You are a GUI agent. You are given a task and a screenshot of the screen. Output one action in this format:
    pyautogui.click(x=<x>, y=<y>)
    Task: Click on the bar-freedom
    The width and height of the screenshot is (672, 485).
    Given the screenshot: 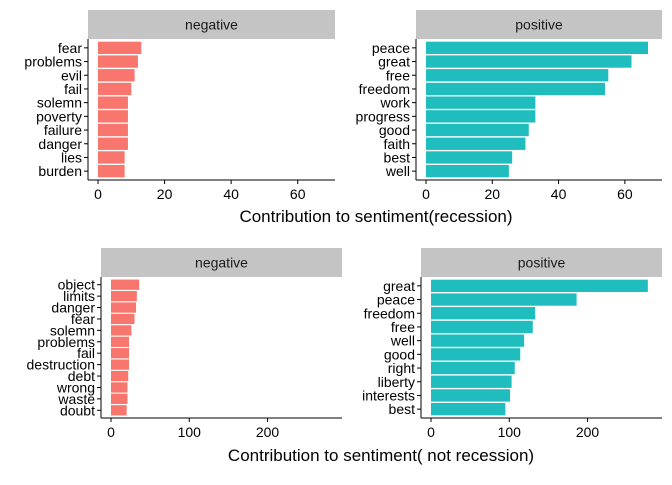 What is the action you would take?
    pyautogui.click(x=515, y=89)
    